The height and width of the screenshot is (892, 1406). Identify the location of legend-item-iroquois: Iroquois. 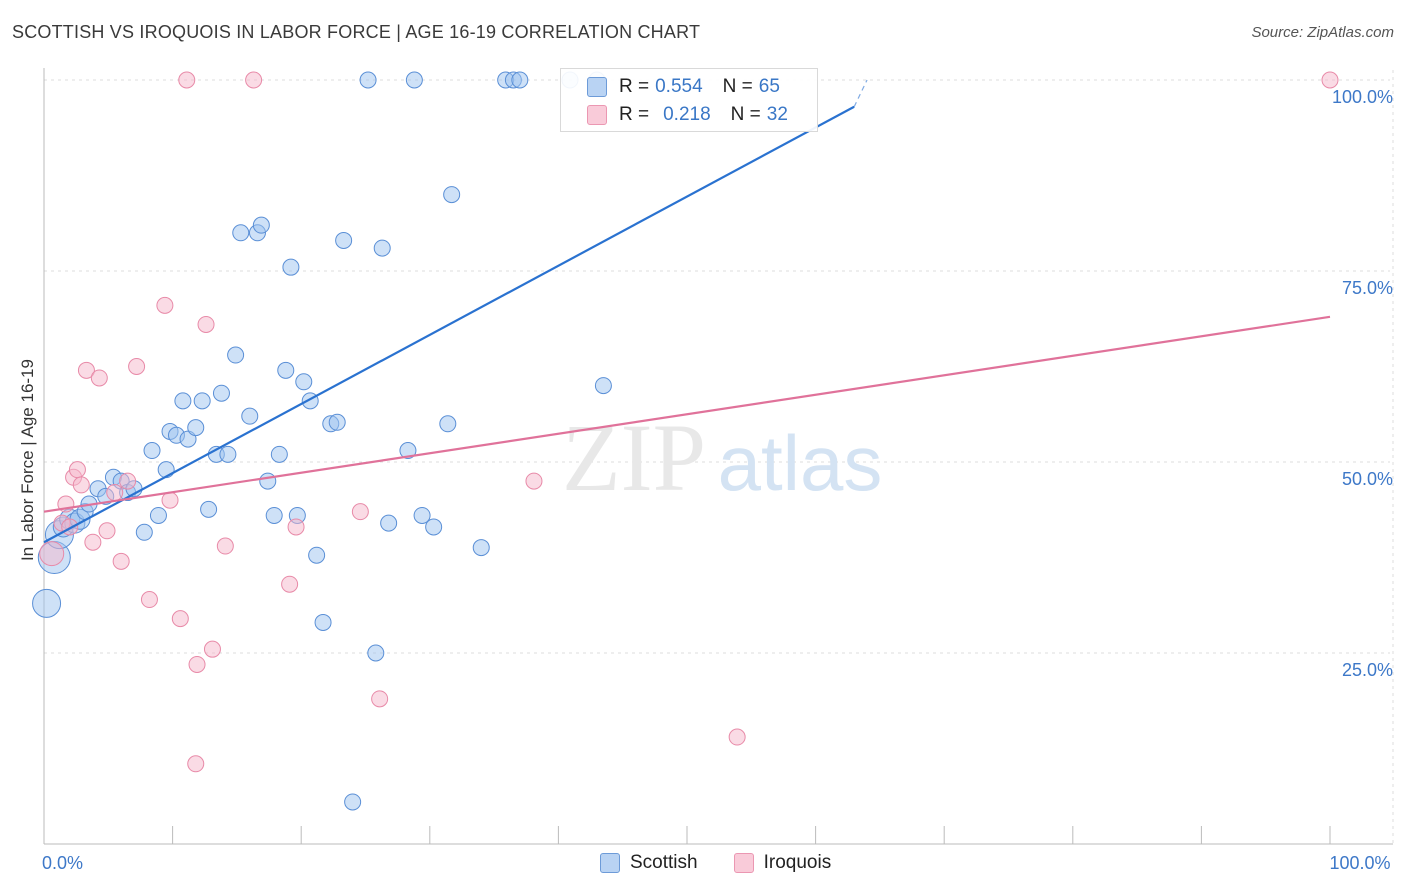
(782, 863).